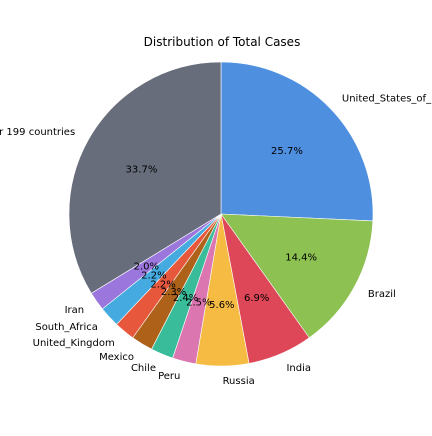 Image resolution: width=432 pixels, height=436 pixels. What do you see at coordinates (222, 42) in the screenshot?
I see `chart-title: Distribution of Total Cases` at bounding box center [222, 42].